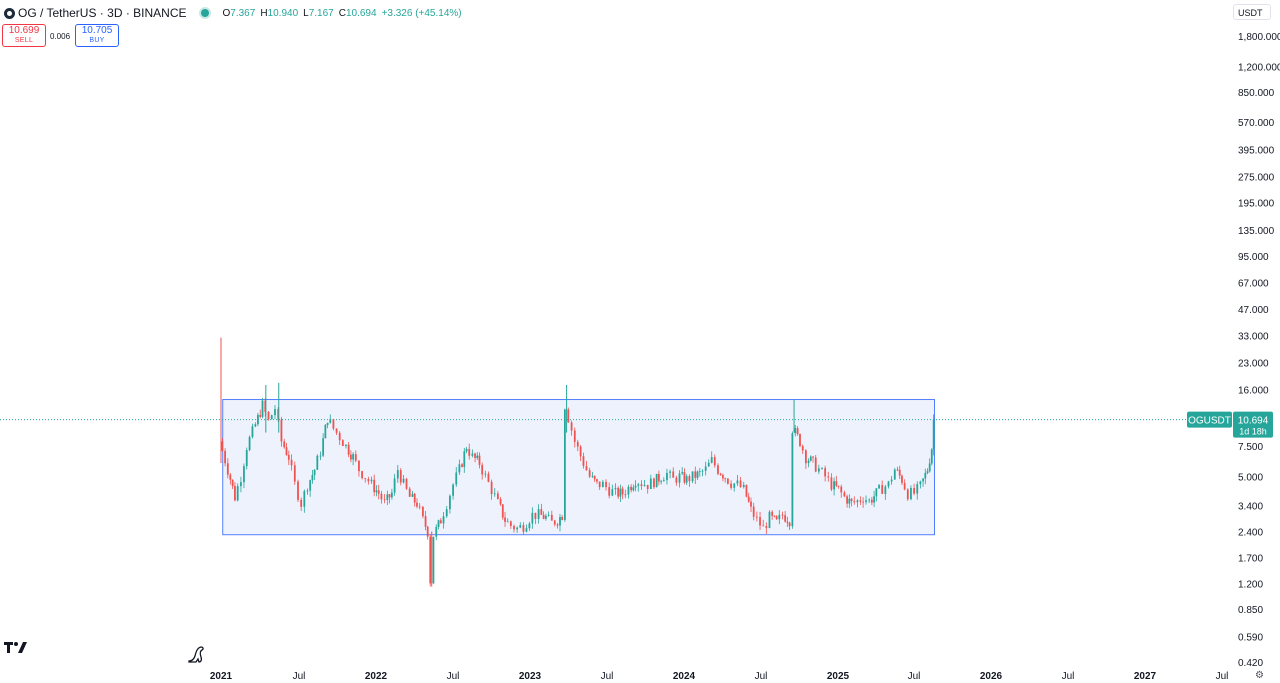 This screenshot has height=683, width=1280. I want to click on price-tick-label: 1.700, so click(1250, 558).